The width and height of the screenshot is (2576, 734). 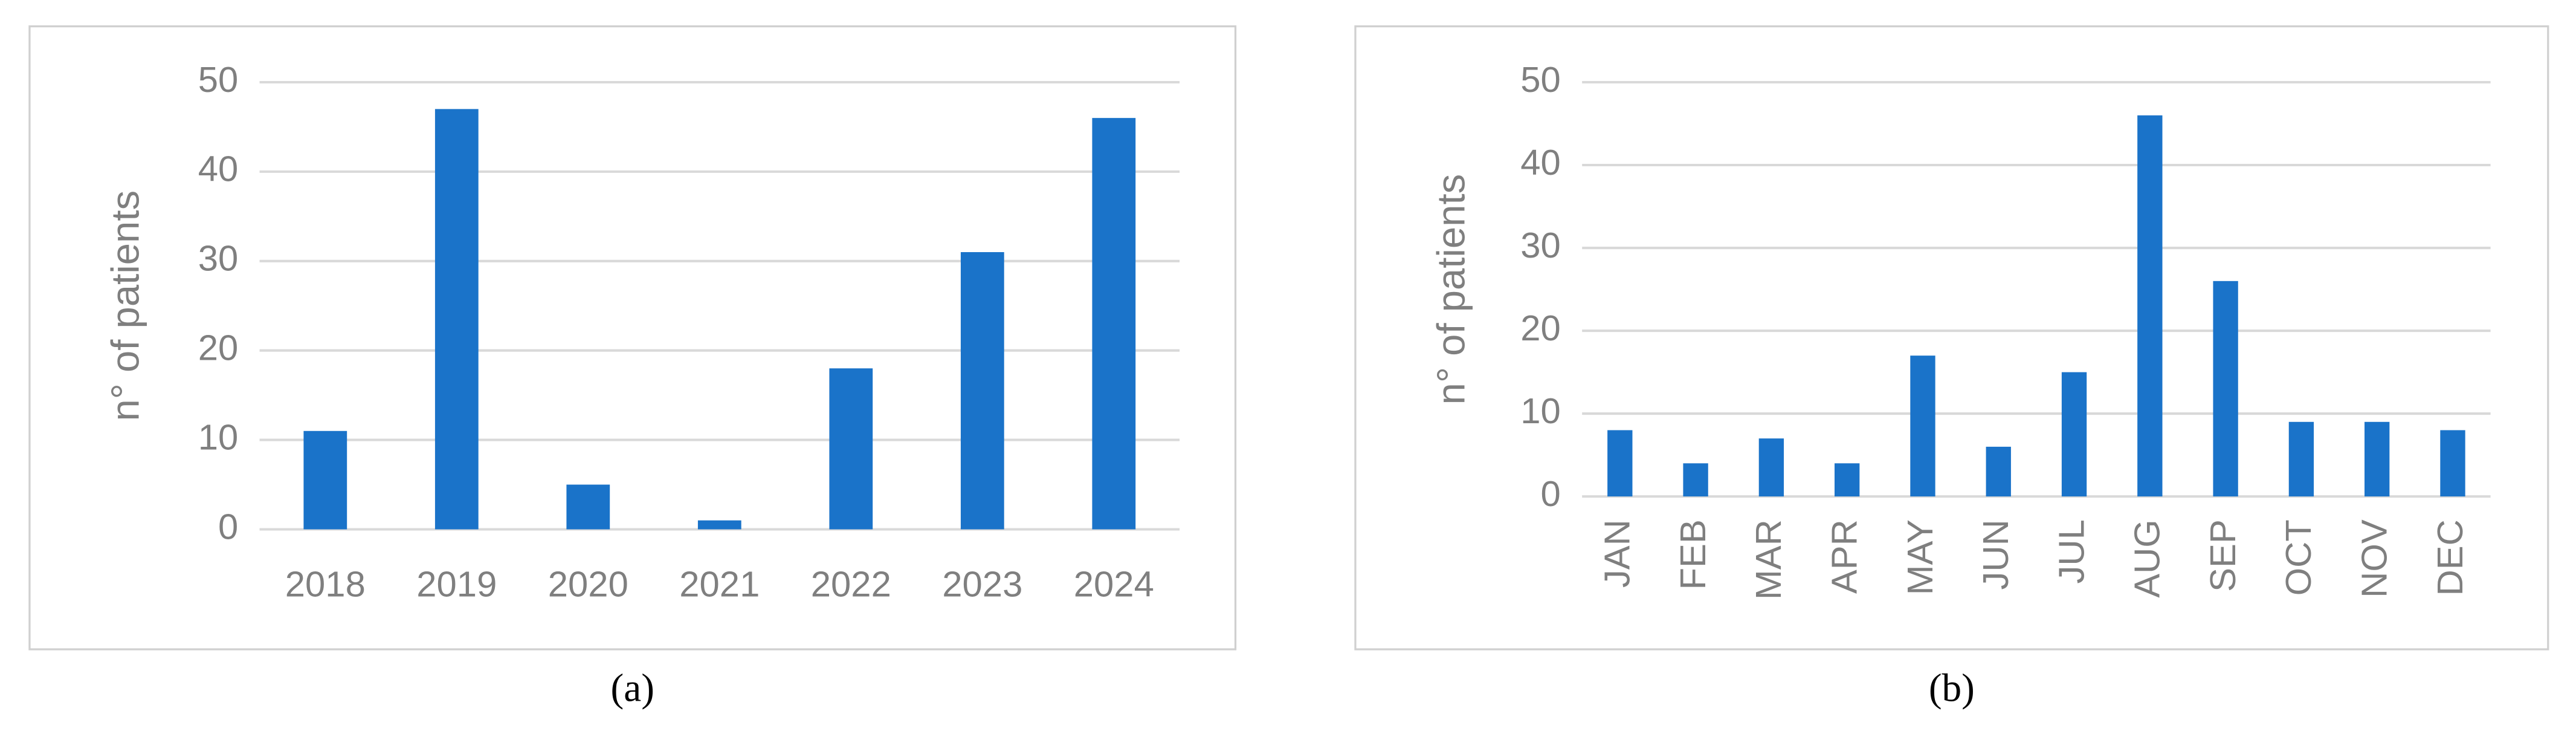 What do you see at coordinates (851, 583) in the screenshot?
I see `x-tick-label: 2022` at bounding box center [851, 583].